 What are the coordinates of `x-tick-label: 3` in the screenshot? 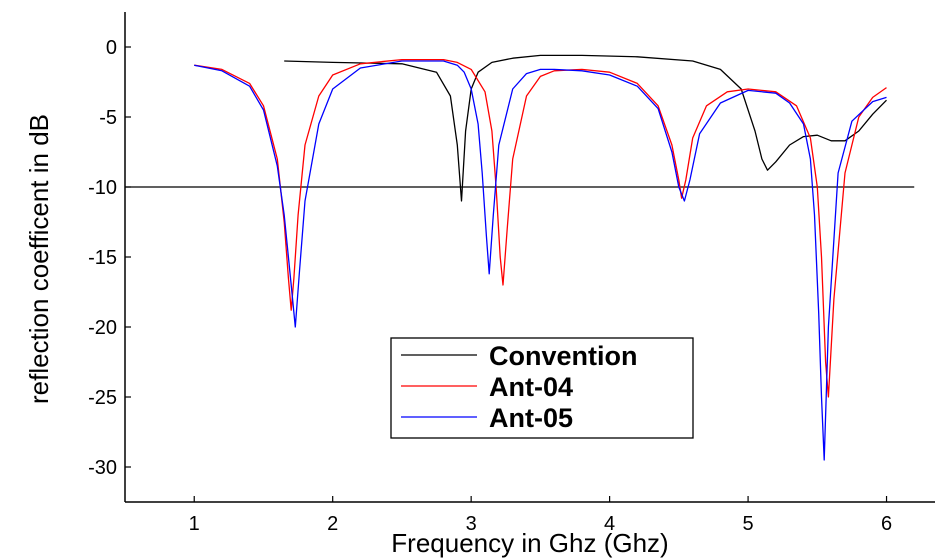 It's located at (471, 524).